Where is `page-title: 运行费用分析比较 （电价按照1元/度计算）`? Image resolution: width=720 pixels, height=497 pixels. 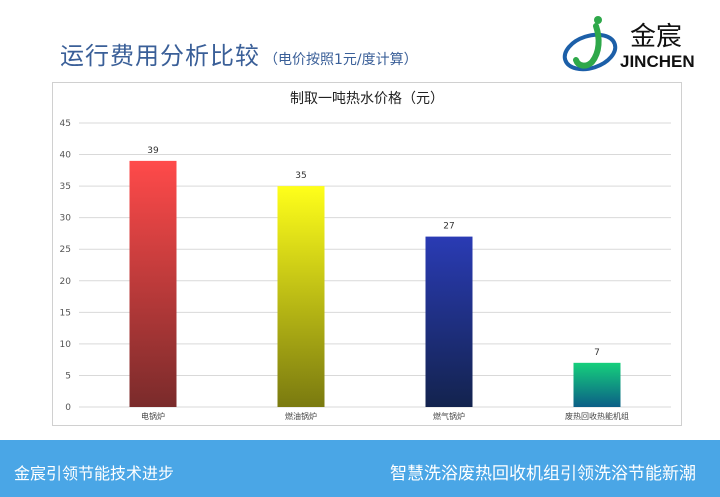 page-title: 运行费用分析比较 （电价按照1元/度计算） is located at coordinates (239, 53).